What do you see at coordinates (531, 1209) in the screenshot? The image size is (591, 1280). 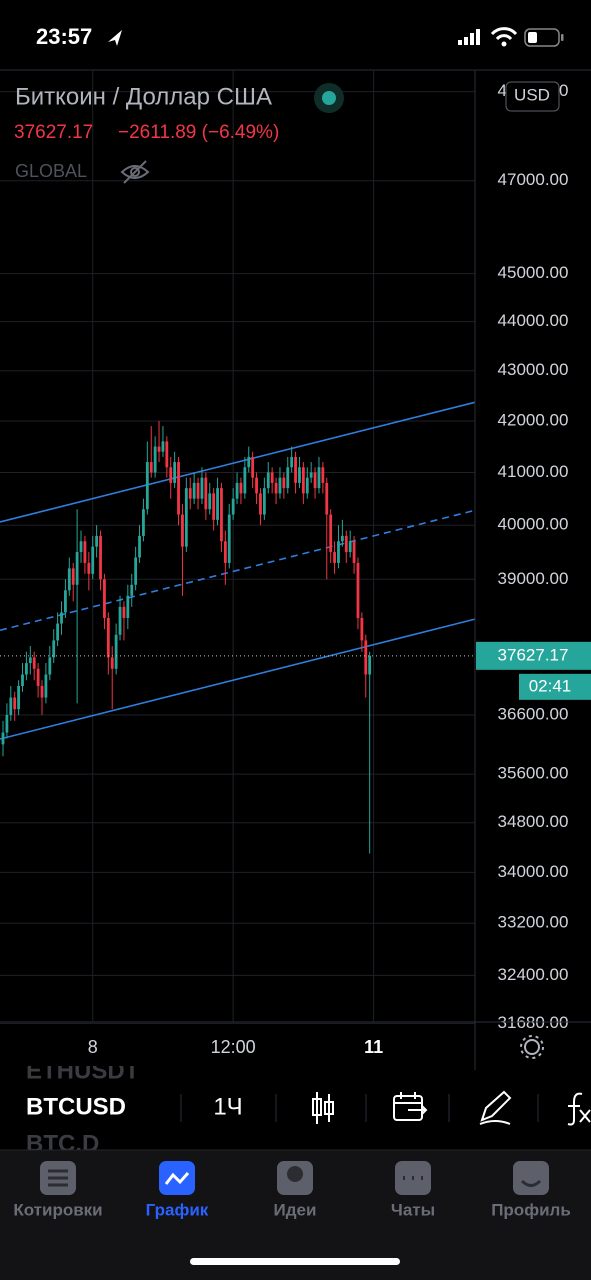 I see `tab-label: Профиль` at bounding box center [531, 1209].